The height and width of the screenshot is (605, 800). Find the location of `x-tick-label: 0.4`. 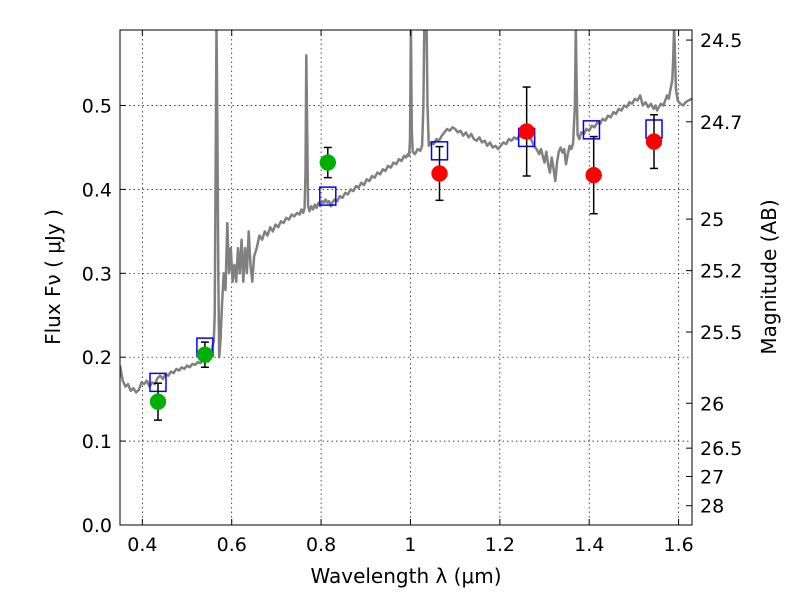

x-tick-label: 0.4 is located at coordinates (142, 545).